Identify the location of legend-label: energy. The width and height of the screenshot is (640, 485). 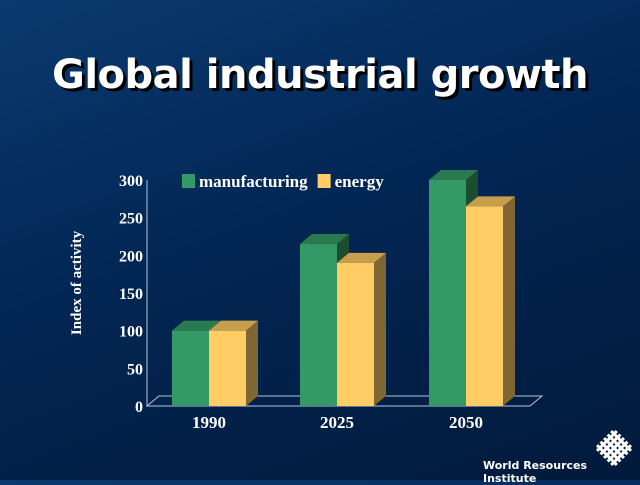
(360, 181).